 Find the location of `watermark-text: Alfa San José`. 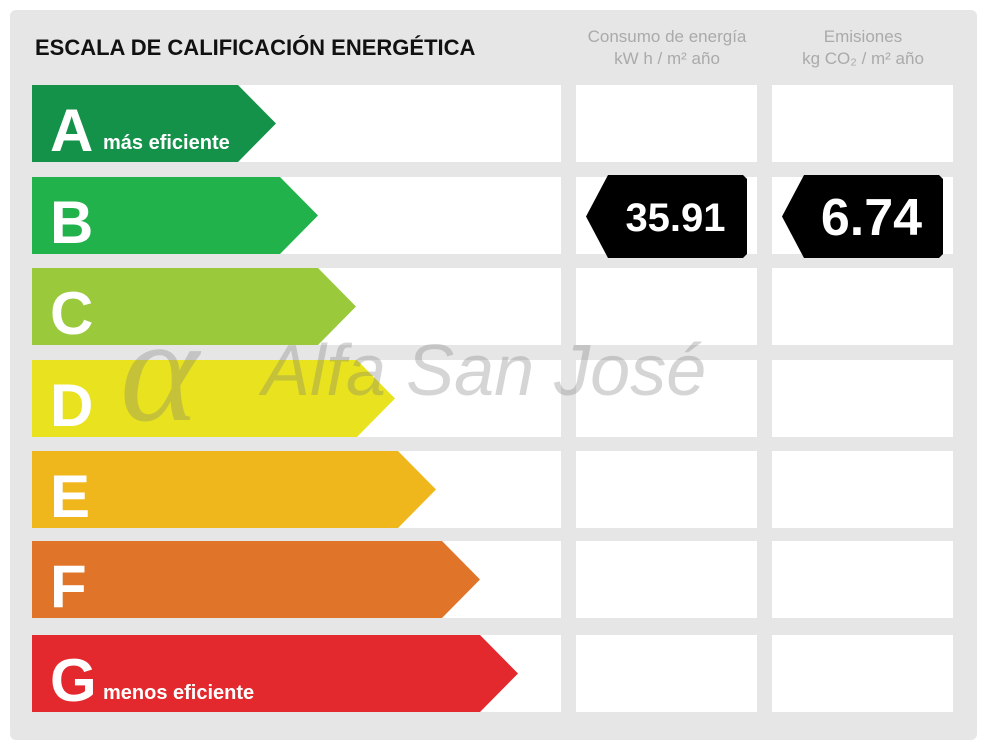

watermark-text: Alfa San José is located at coordinates (482, 371).